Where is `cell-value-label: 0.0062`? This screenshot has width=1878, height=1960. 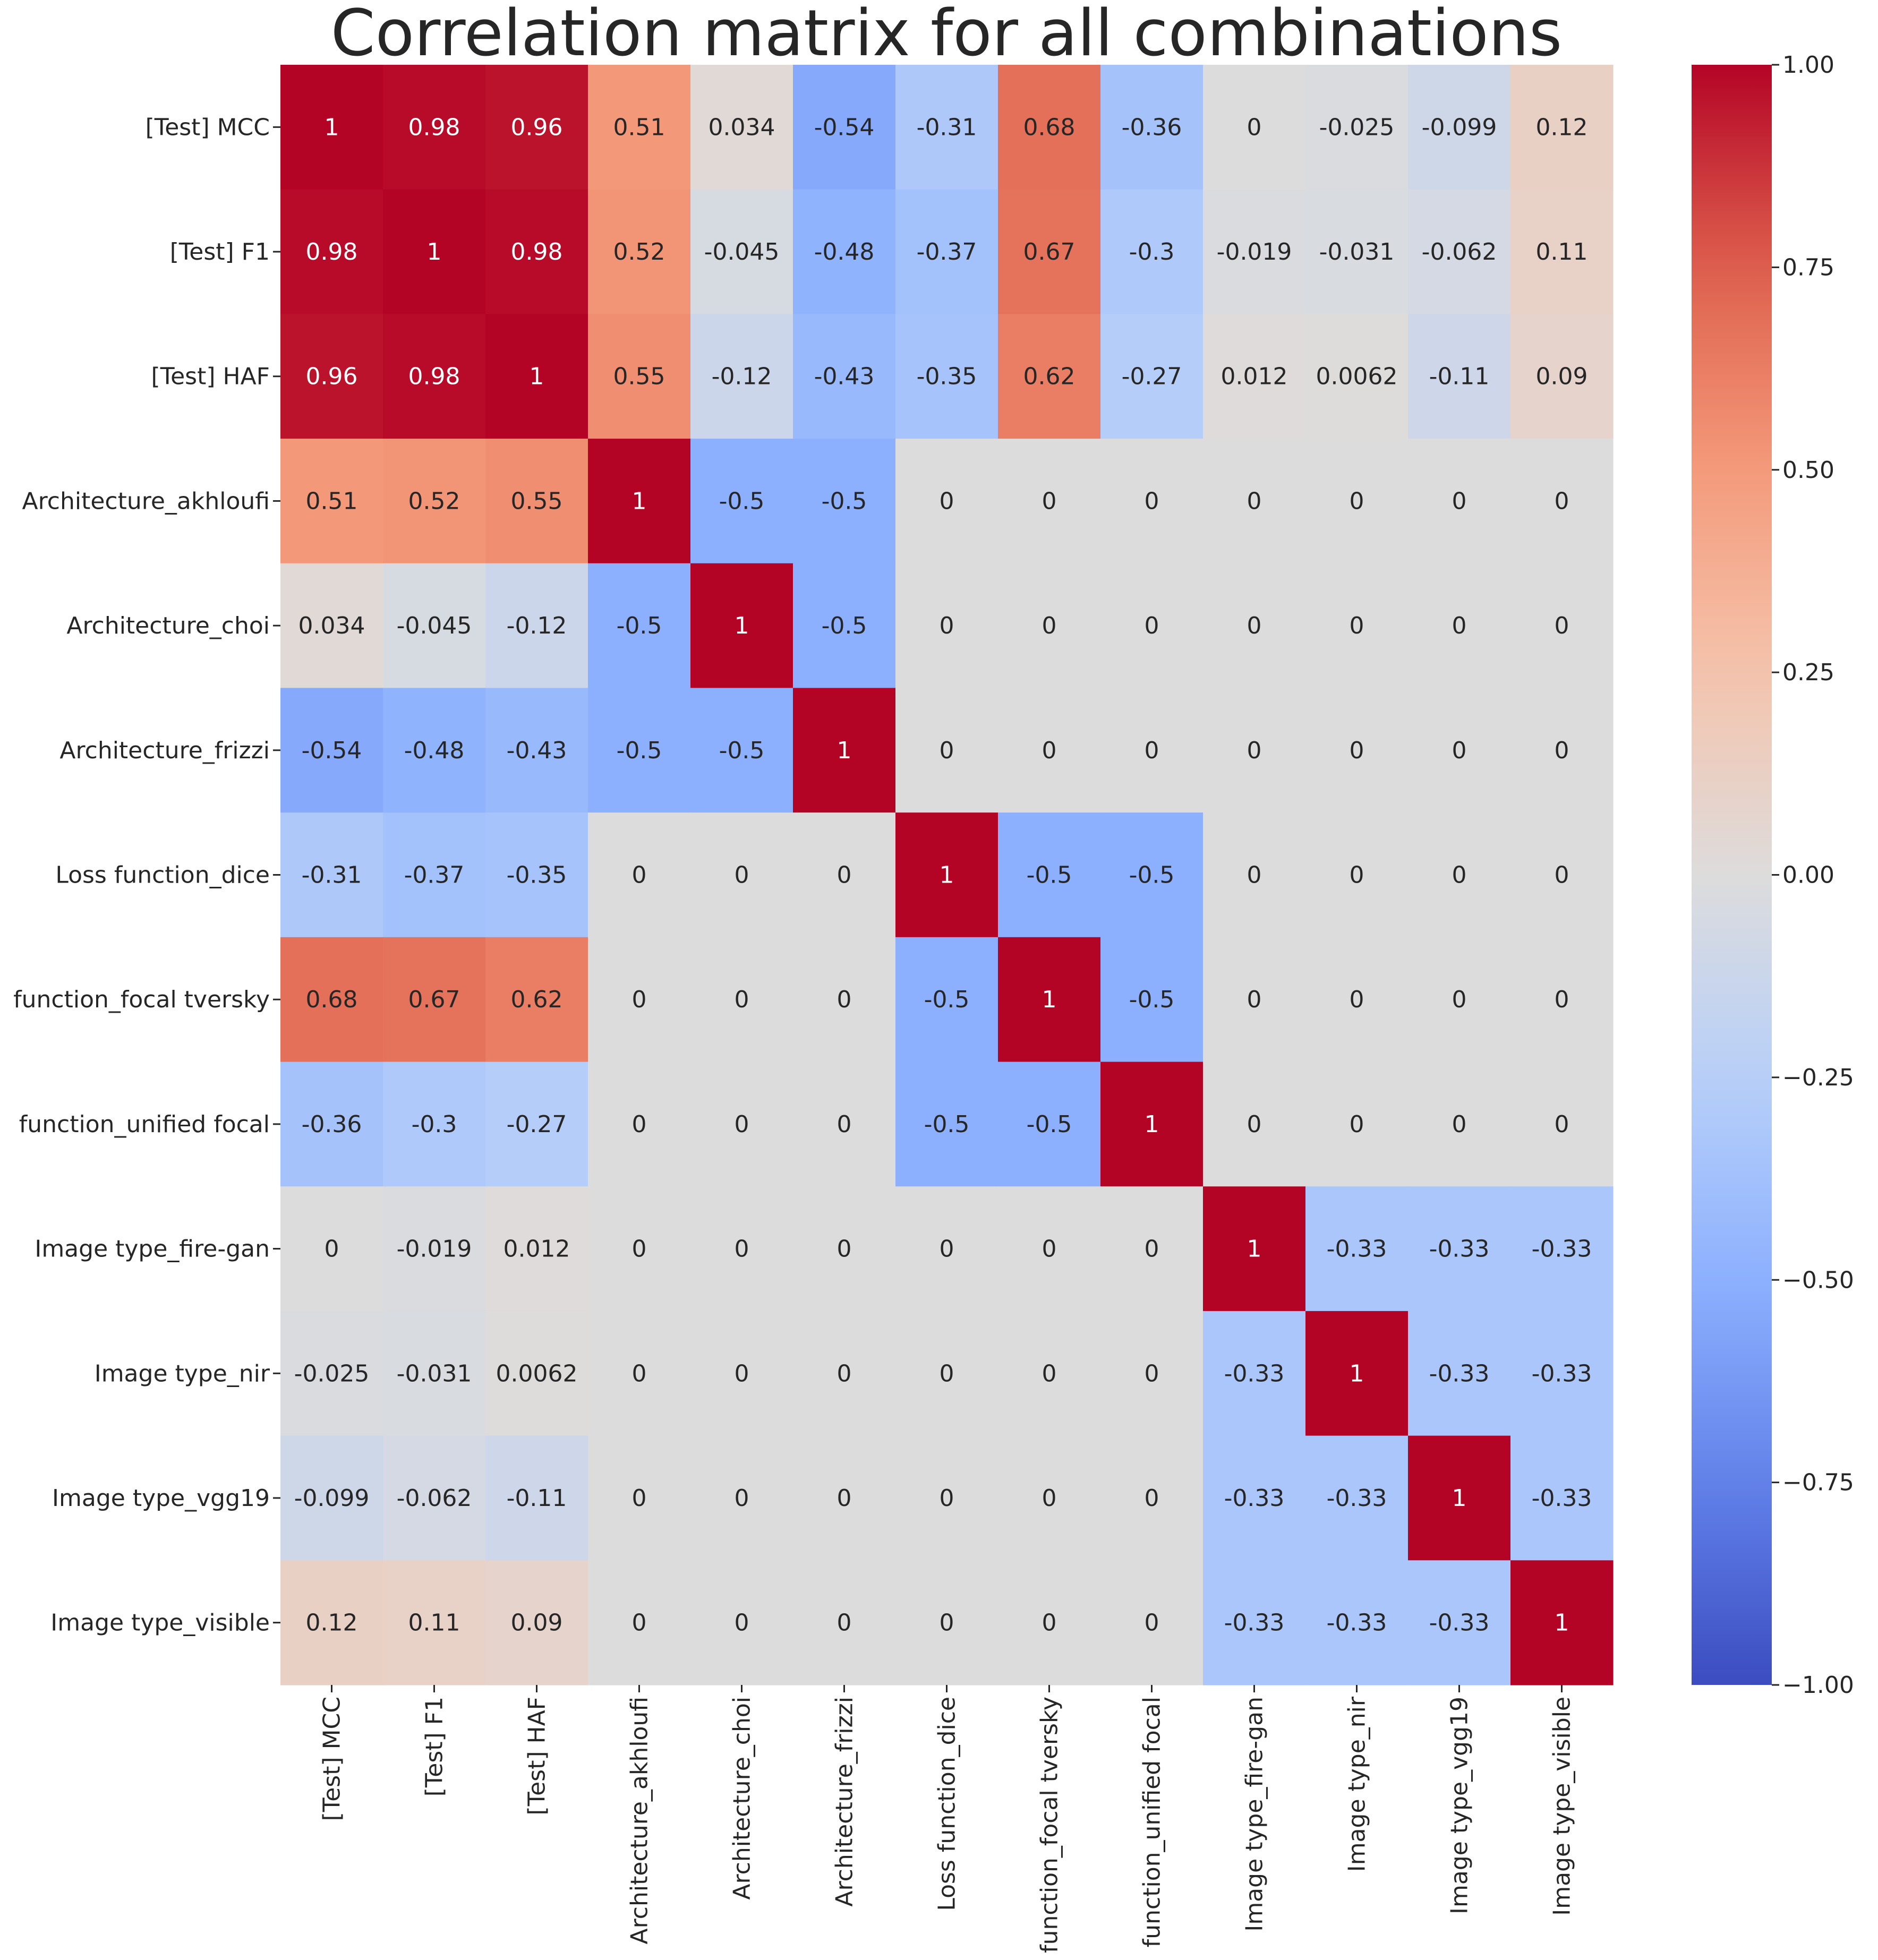 cell-value-label: 0.0062 is located at coordinates (537, 1374).